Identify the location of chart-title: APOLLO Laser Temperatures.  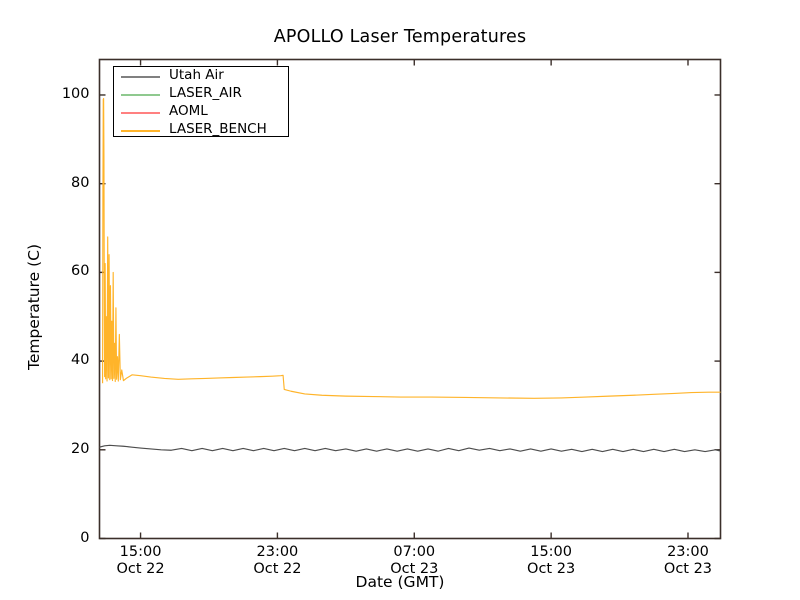
(400, 37).